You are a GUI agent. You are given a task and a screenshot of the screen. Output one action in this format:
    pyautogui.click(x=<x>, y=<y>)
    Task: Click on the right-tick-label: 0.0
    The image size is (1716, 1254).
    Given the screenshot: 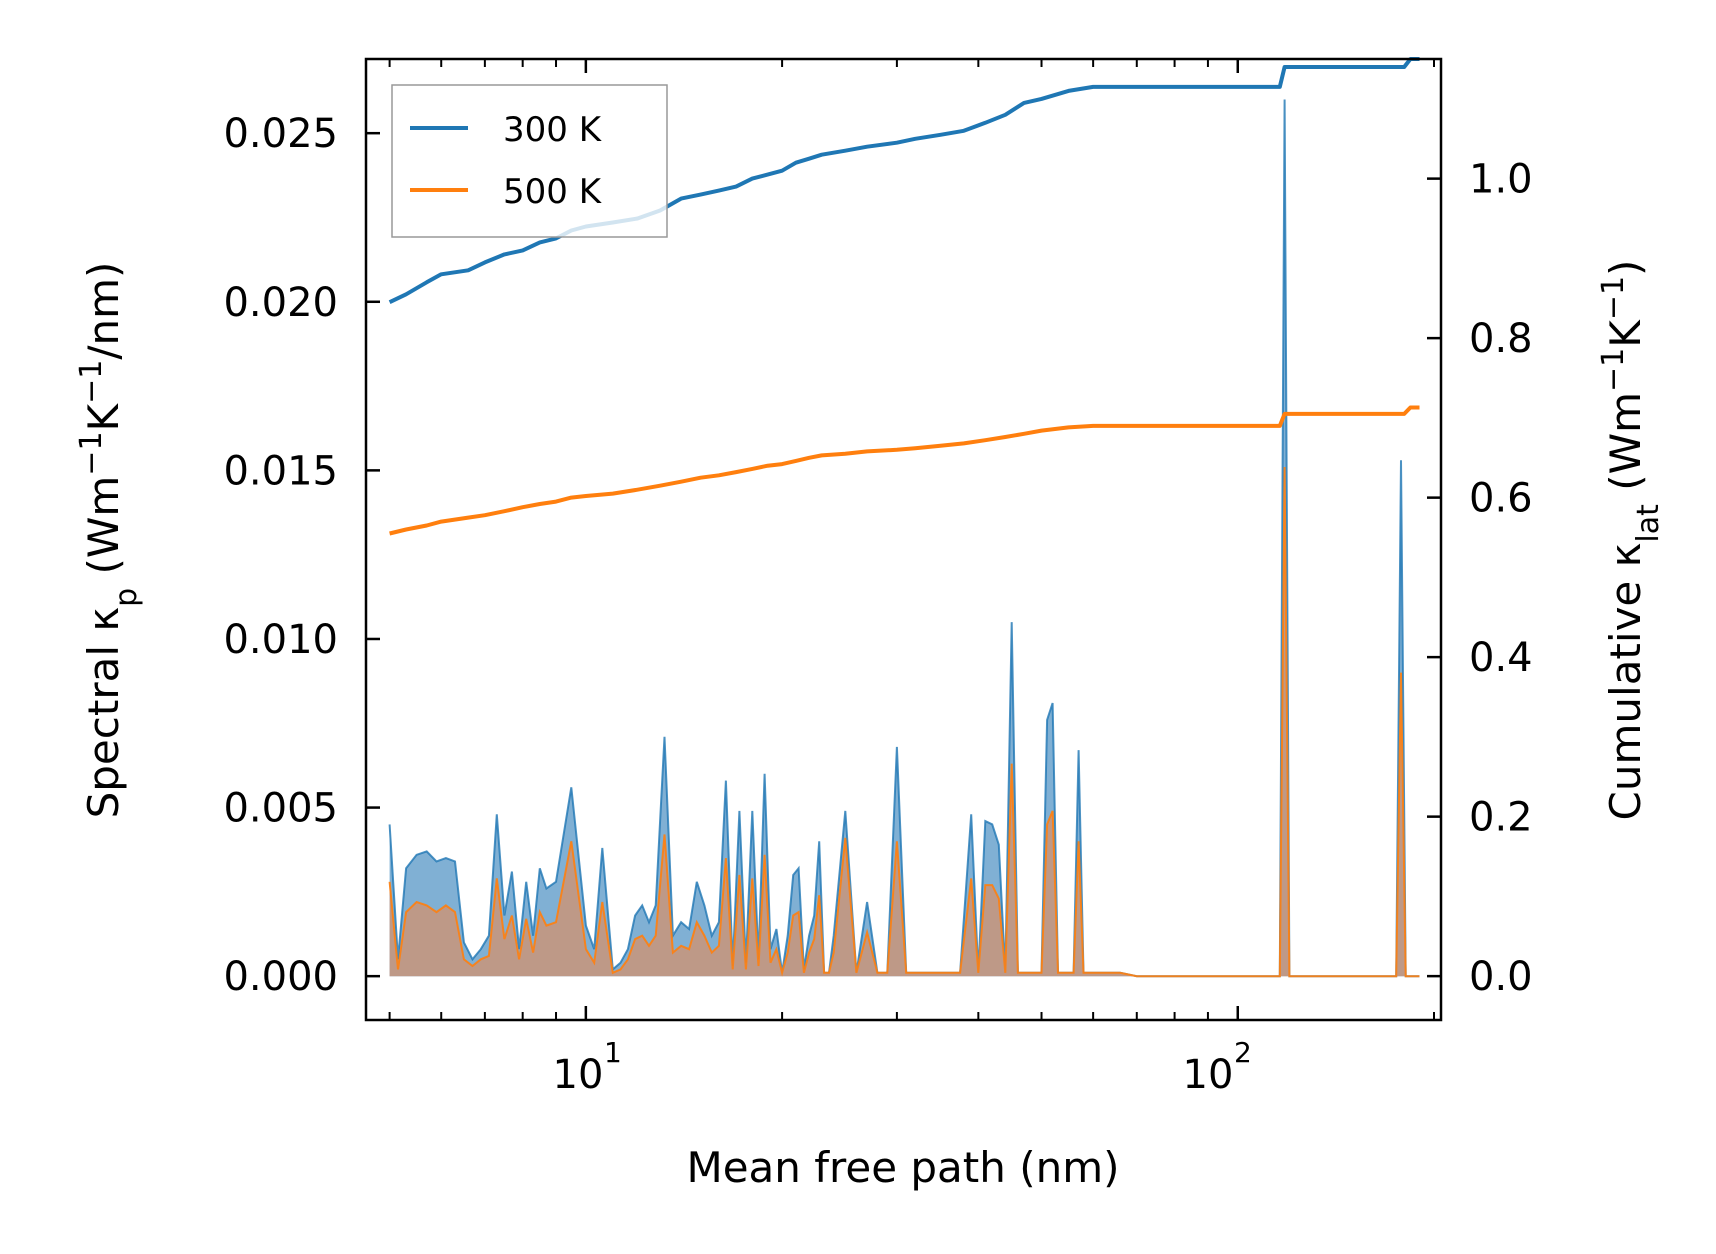 What is the action you would take?
    pyautogui.click(x=1501, y=977)
    